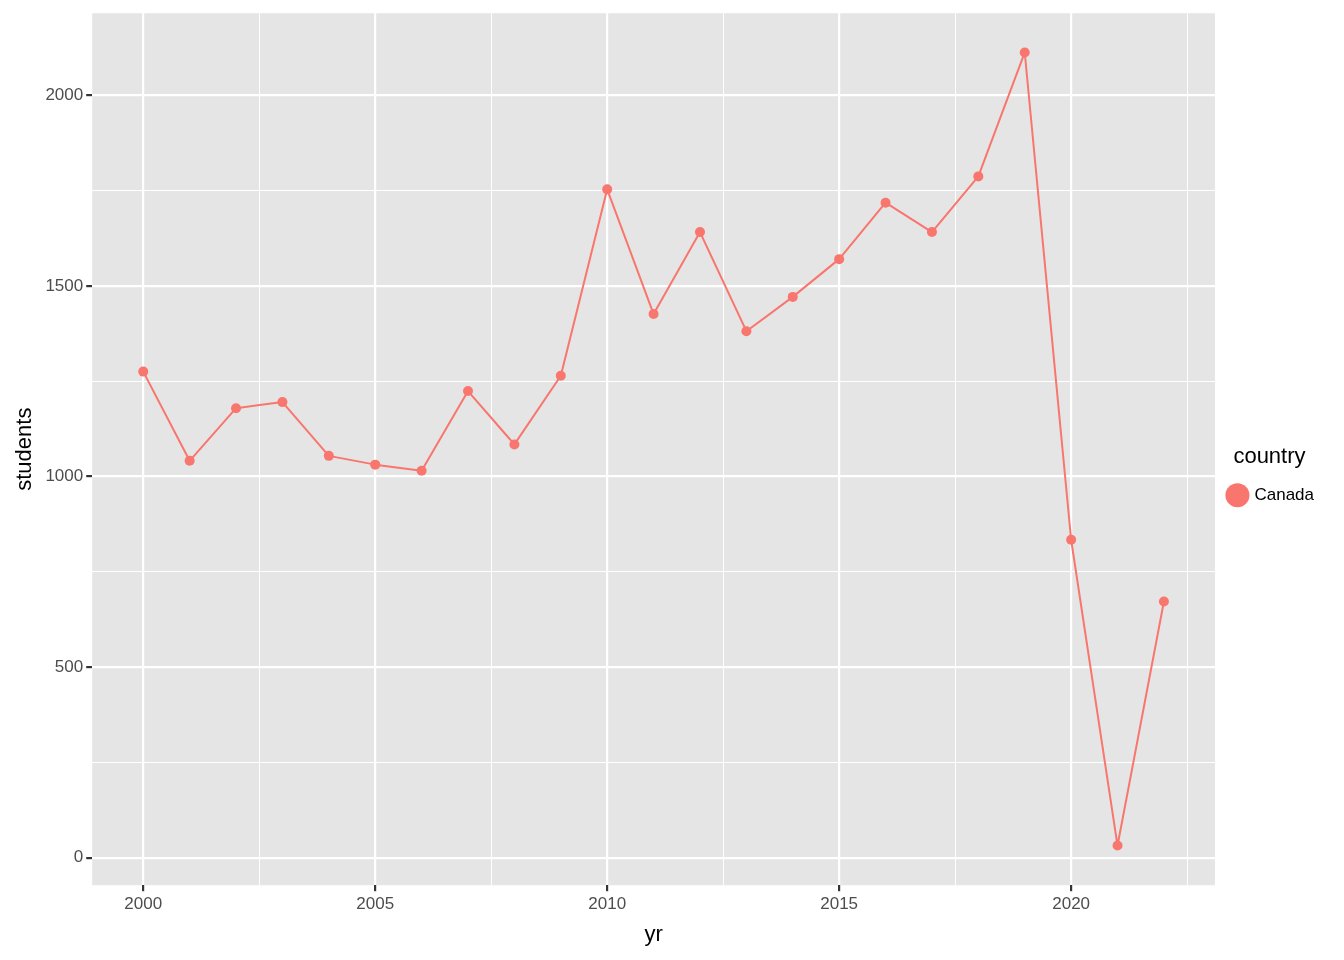 Image resolution: width=1344 pixels, height=960 pixels. What do you see at coordinates (64, 476) in the screenshot?
I see `y-tick-label: 1000` at bounding box center [64, 476].